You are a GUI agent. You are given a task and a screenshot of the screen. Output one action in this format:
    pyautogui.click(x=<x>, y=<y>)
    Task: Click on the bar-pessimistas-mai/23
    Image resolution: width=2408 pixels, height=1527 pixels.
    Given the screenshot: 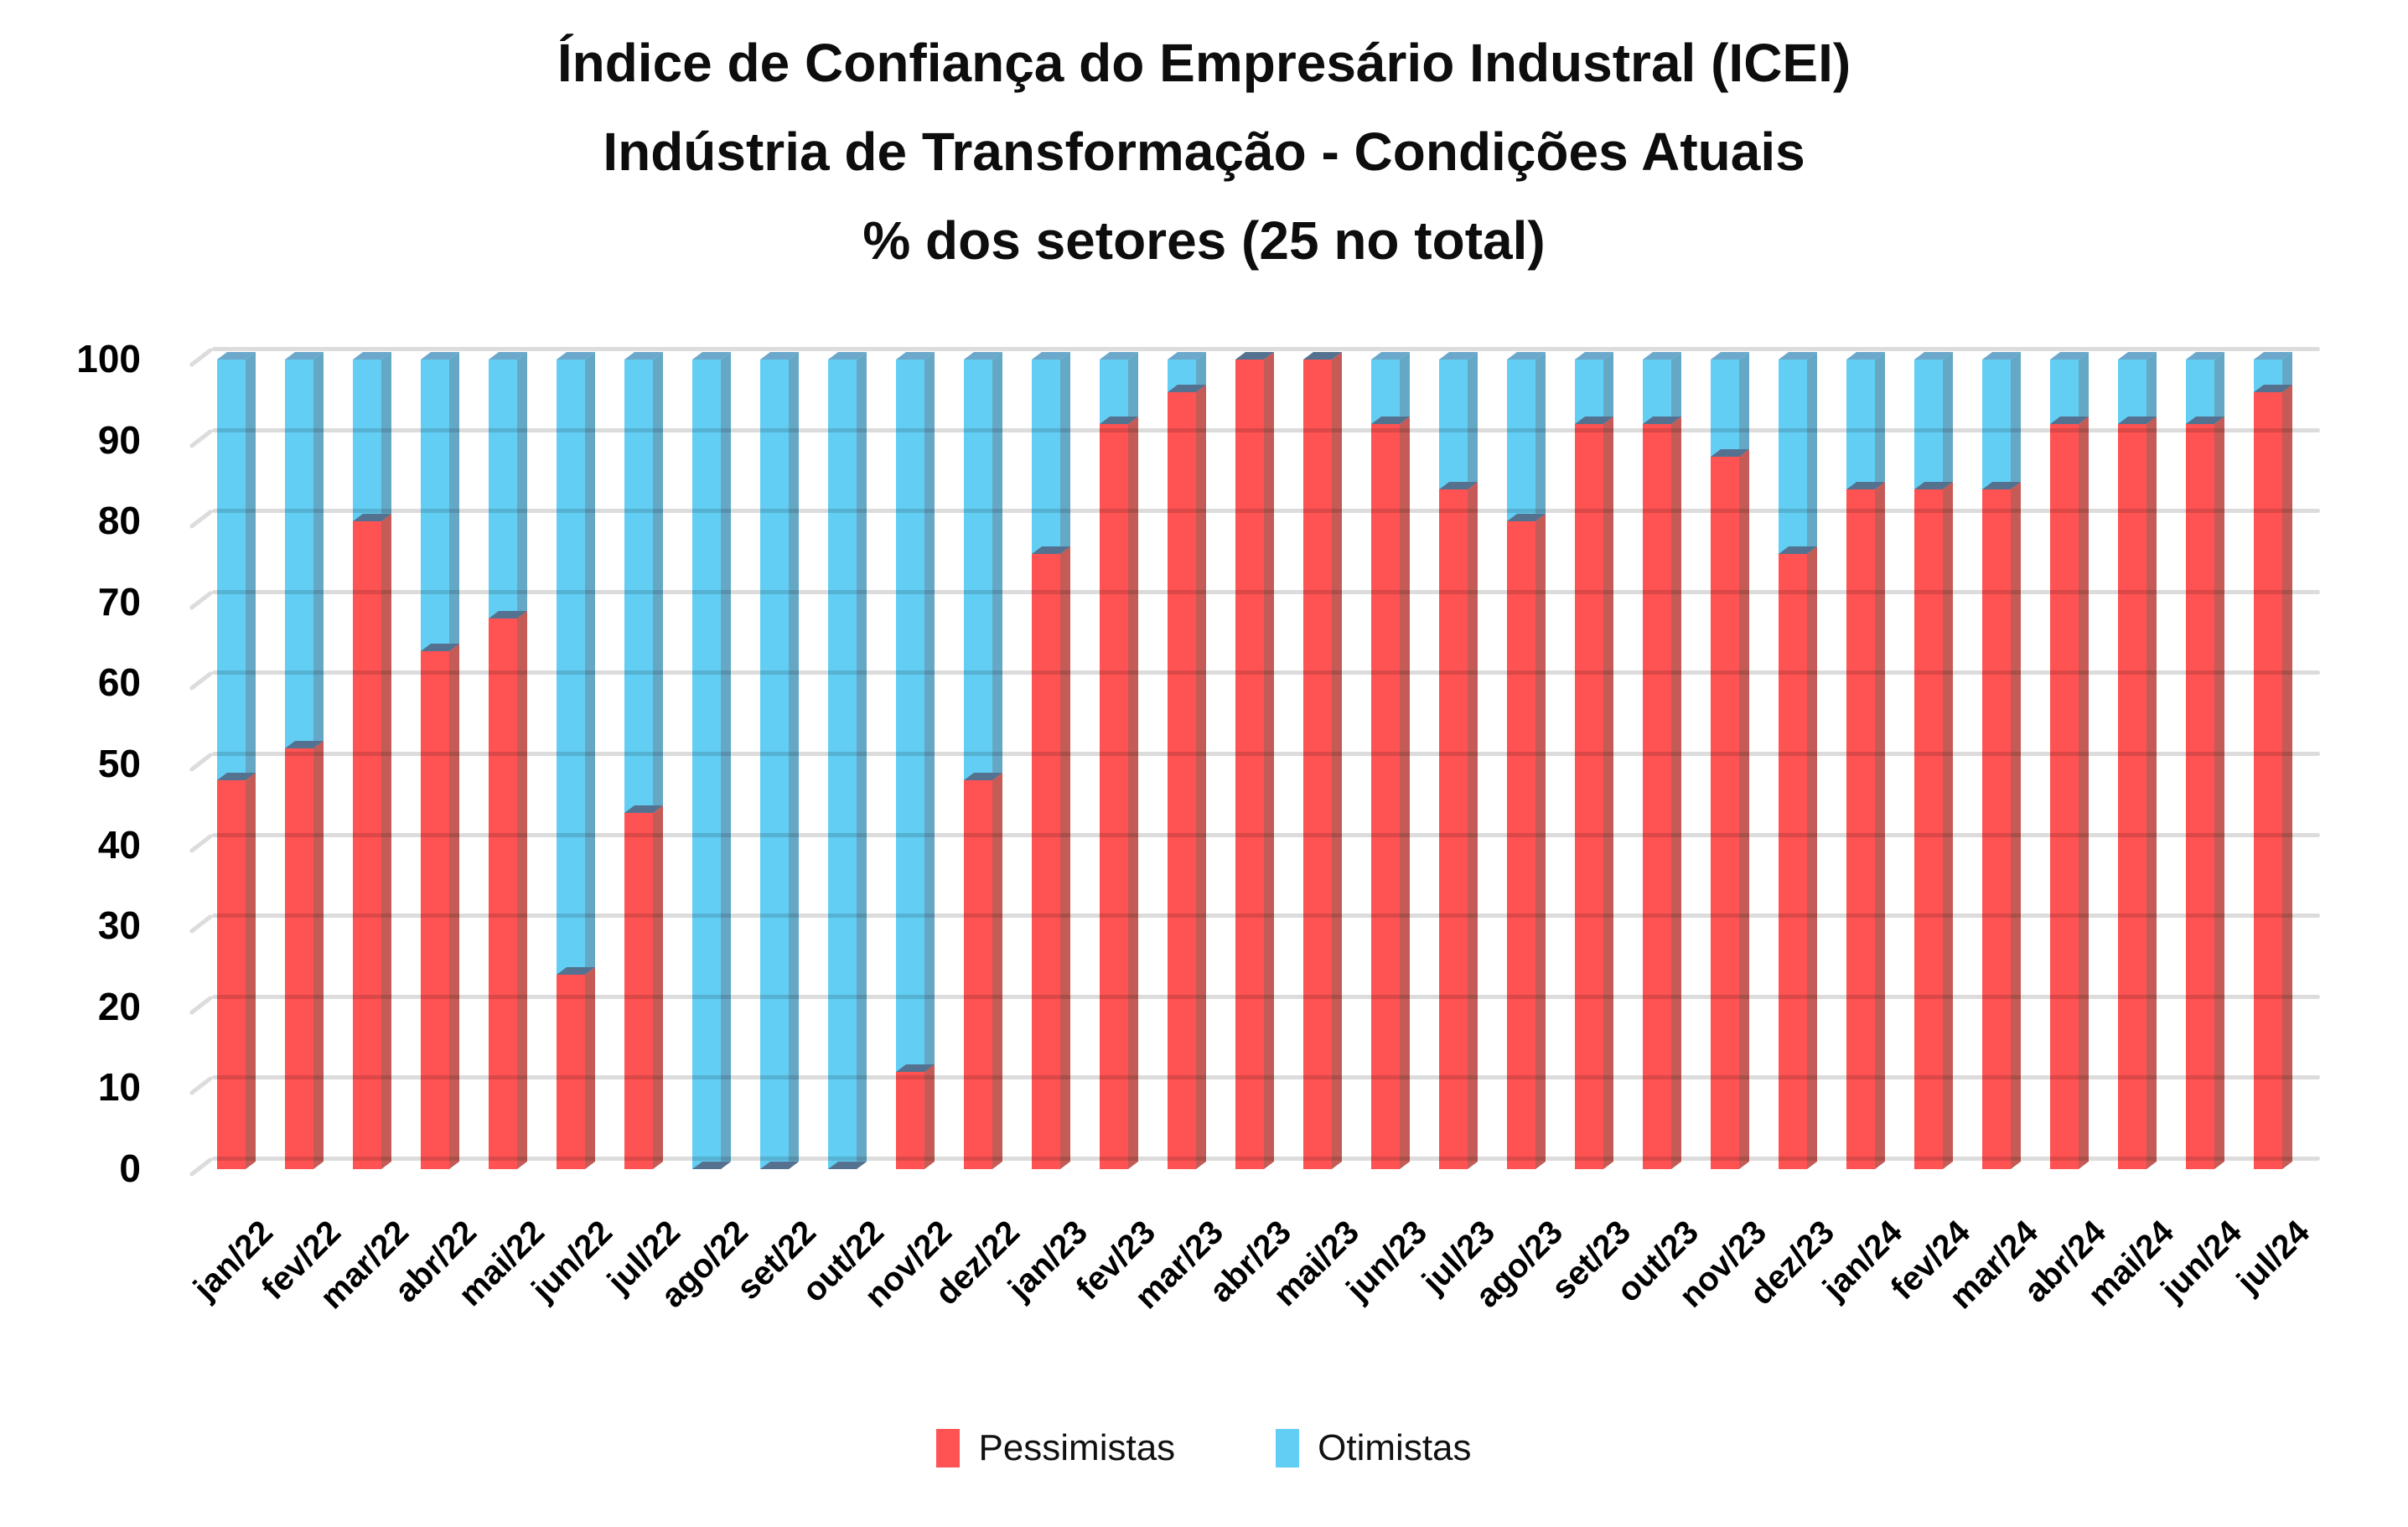 What is the action you would take?
    pyautogui.click(x=1317, y=765)
    